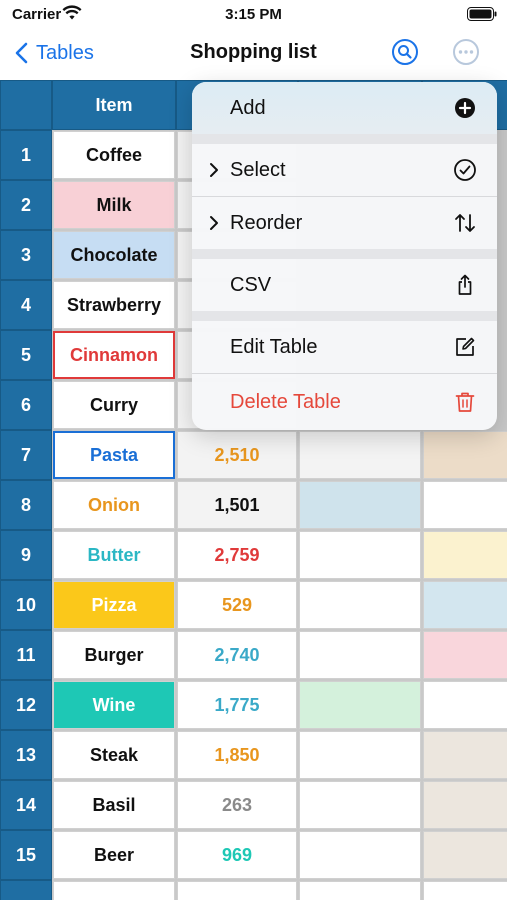 This screenshot has width=507, height=900. Describe the element at coordinates (253, 52) in the screenshot. I see `page-title: Shopping list` at that location.